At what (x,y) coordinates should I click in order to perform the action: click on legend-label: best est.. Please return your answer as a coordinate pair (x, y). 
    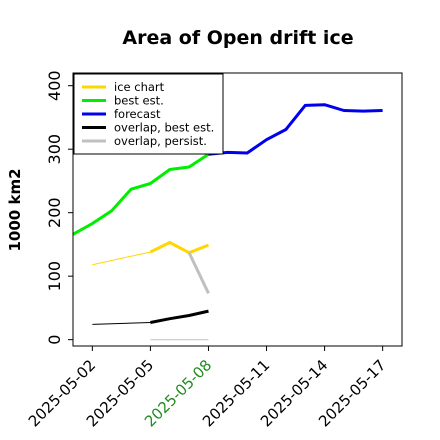
    Looking at the image, I should click on (139, 101).